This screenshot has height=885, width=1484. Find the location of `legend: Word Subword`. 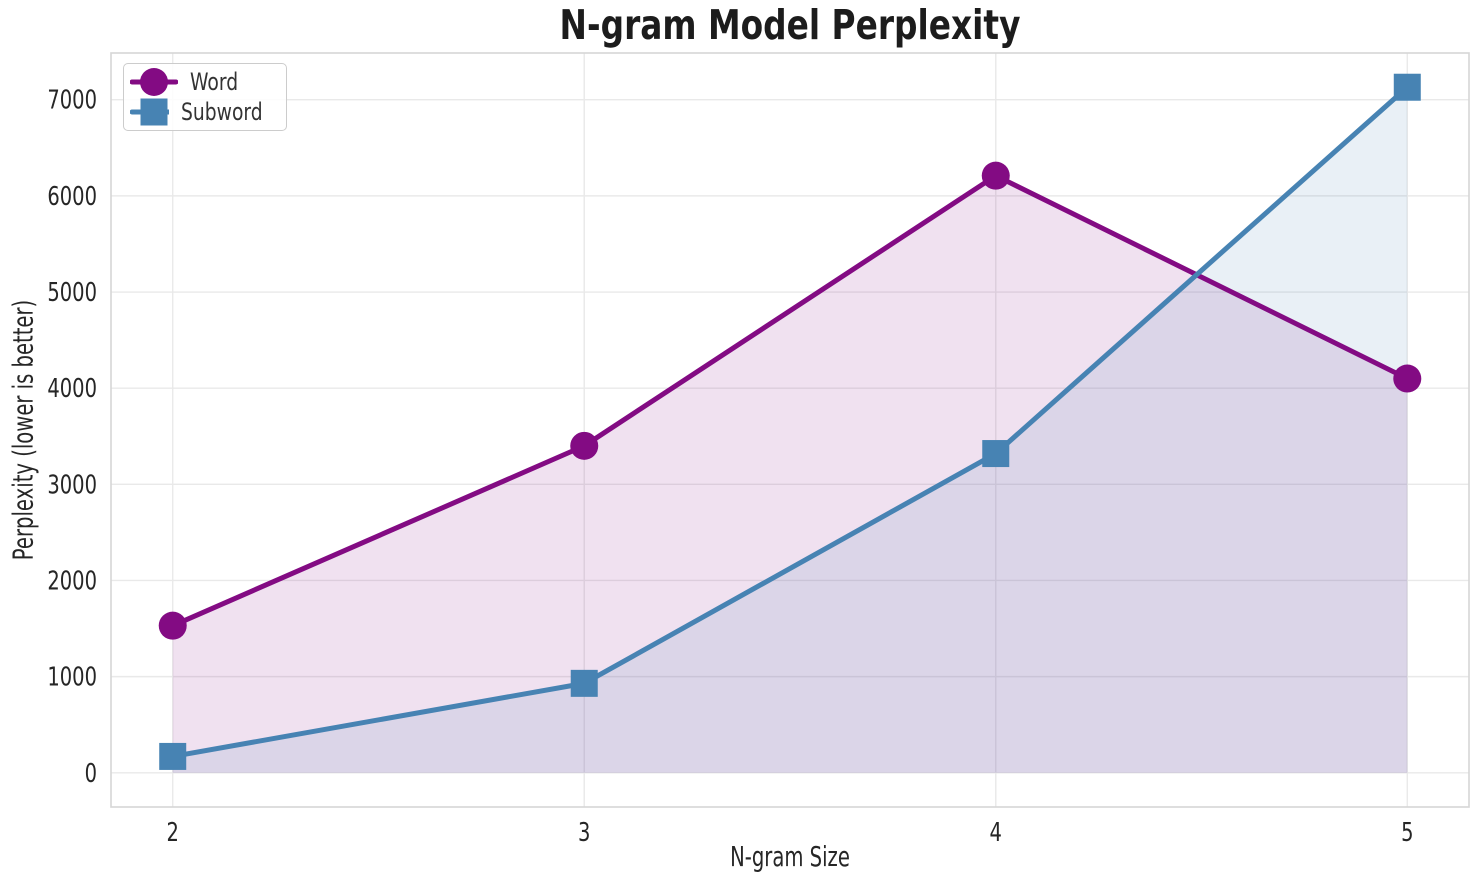

legend: Word Subword is located at coordinates (205, 97).